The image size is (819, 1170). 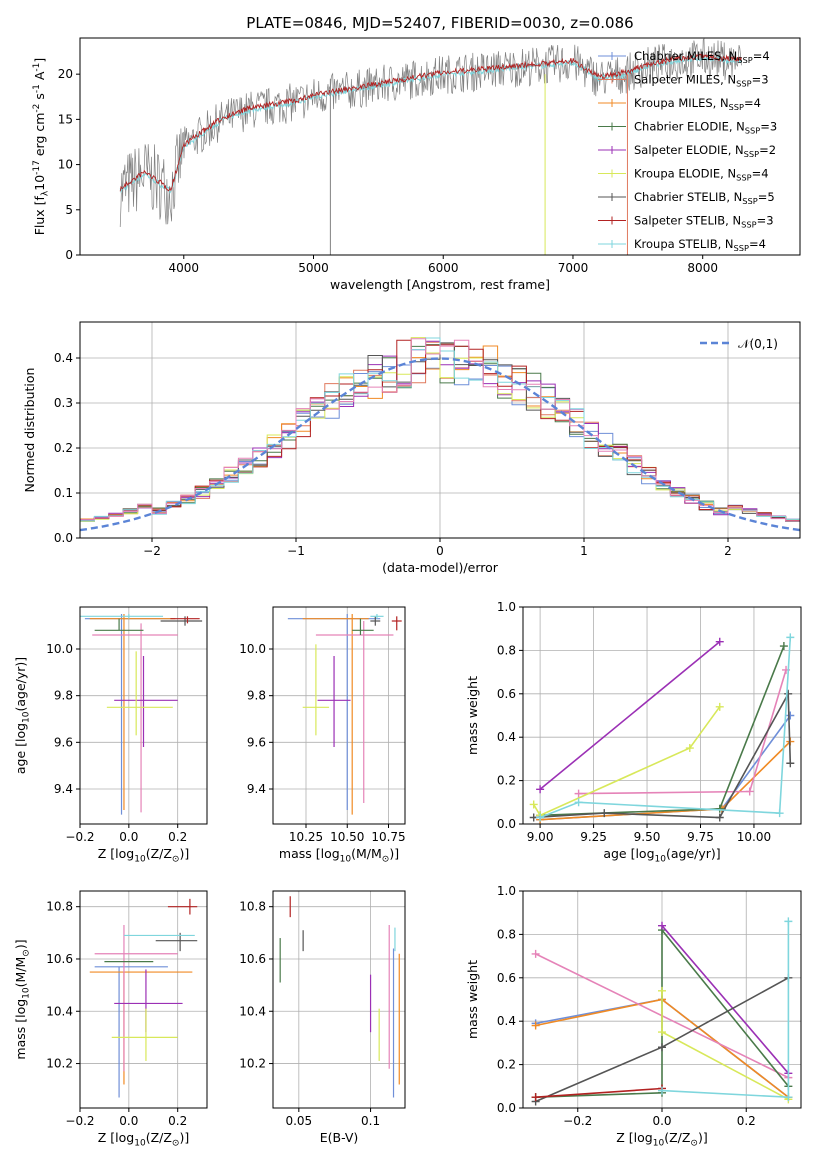 I want to click on normal-curve, so click(x=440, y=444).